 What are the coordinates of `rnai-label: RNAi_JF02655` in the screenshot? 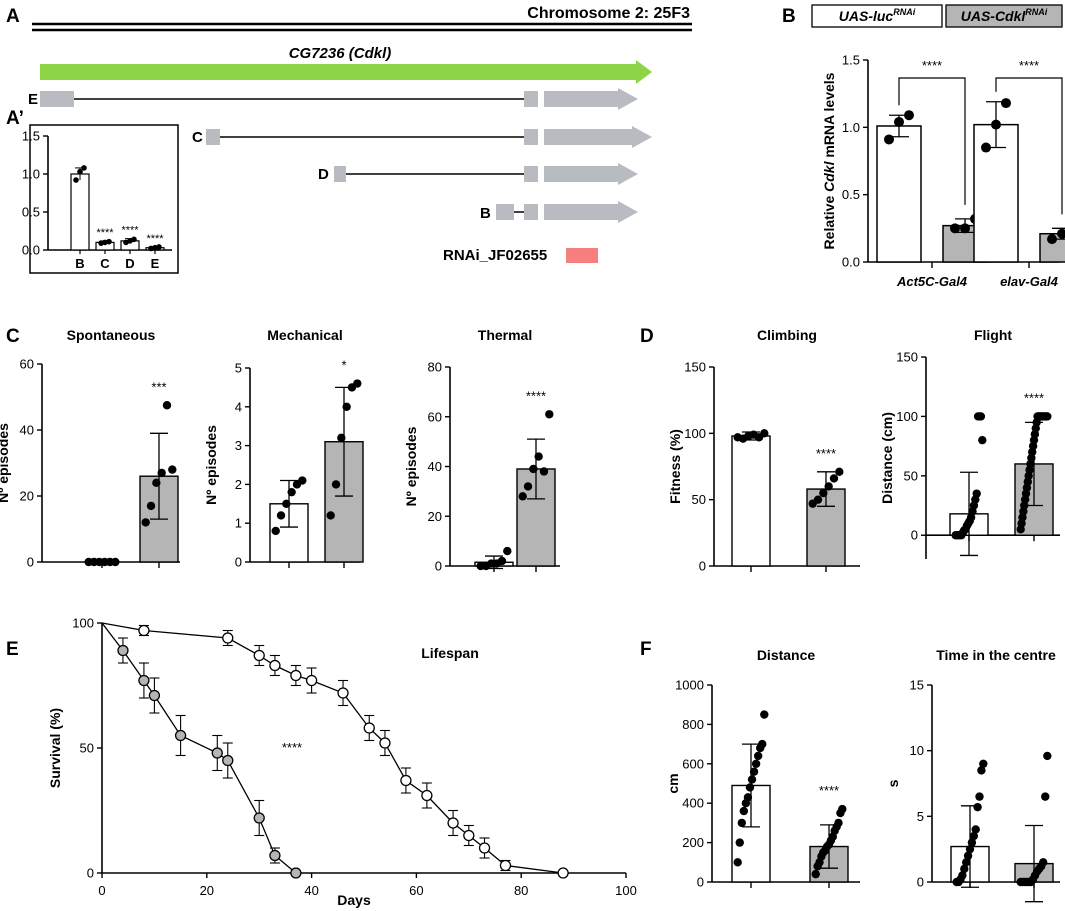 It's located at (495, 255).